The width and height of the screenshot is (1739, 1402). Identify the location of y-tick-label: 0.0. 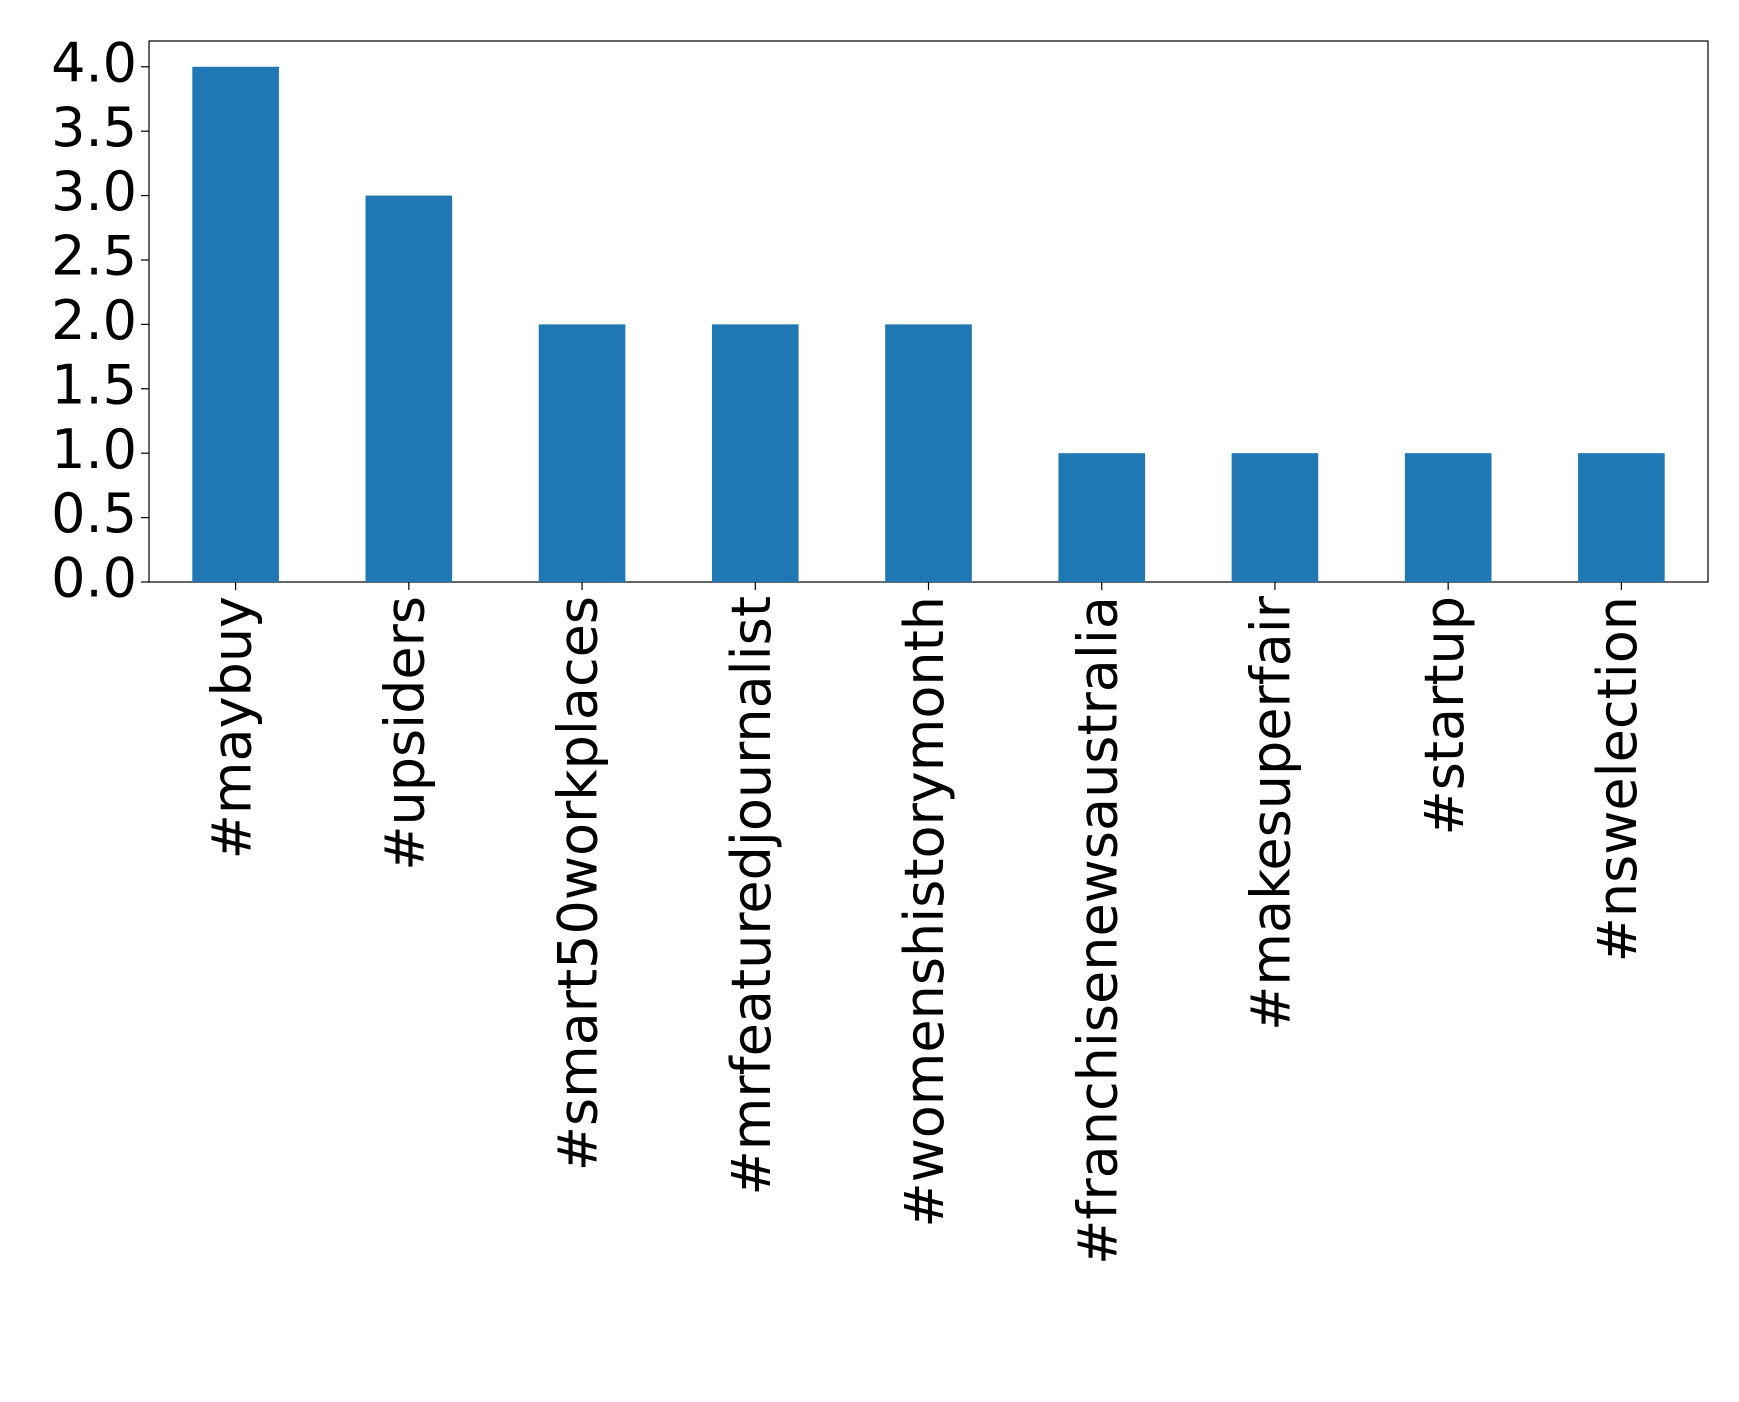
(94, 578).